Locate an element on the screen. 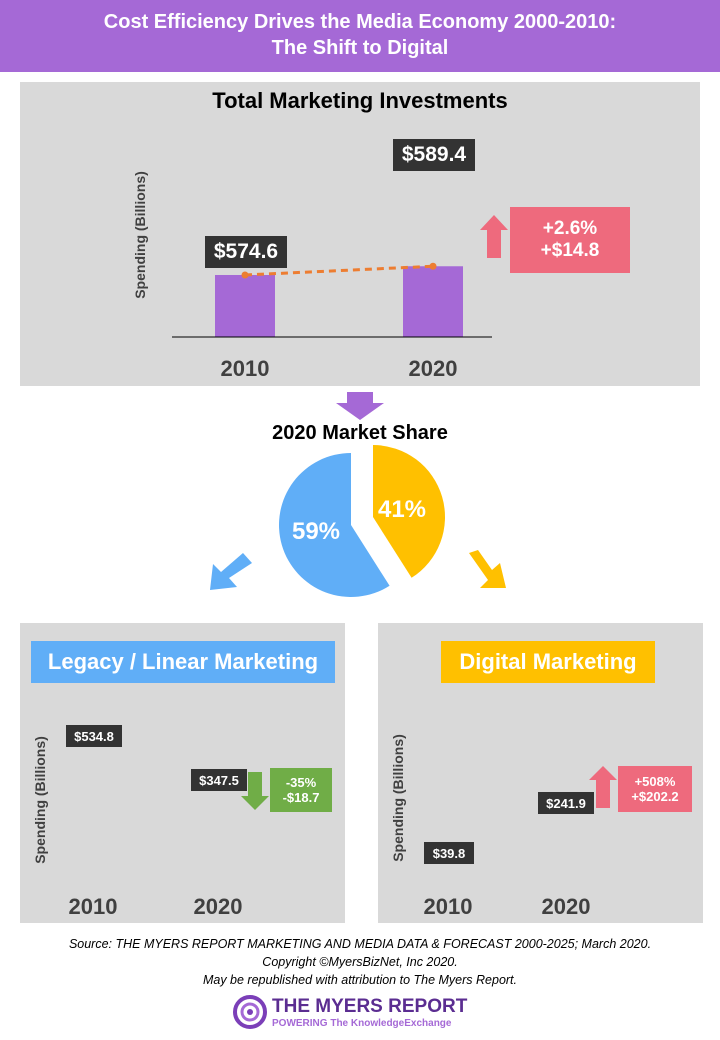 This screenshot has height=1040, width=720. total-change-box: +2.6% +$14.8 is located at coordinates (570, 240).